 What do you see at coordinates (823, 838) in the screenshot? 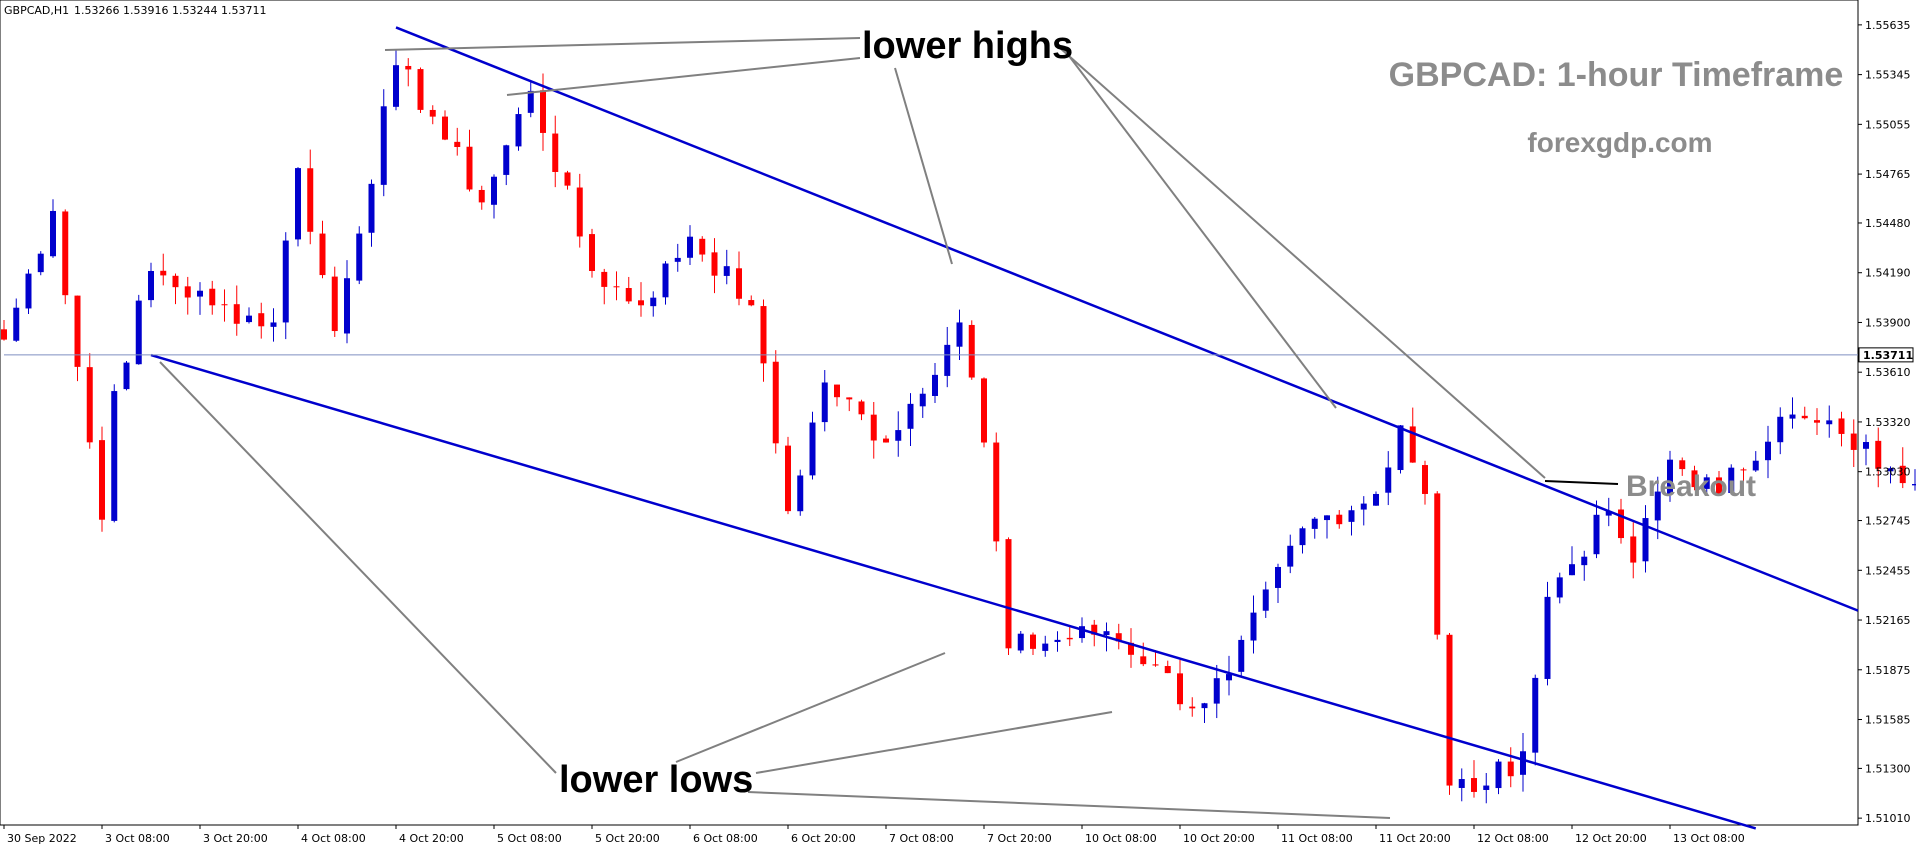
I see `x-tick-label: 6 Oct 20:00` at bounding box center [823, 838].